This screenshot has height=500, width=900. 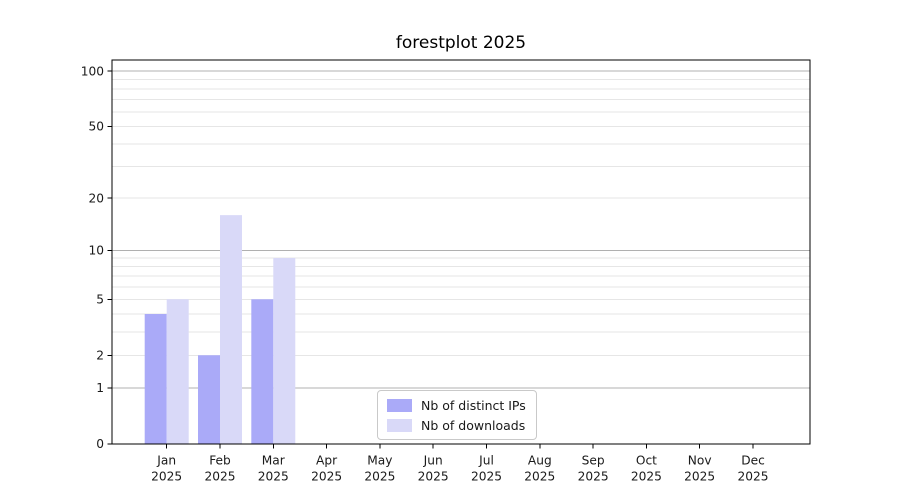 What do you see at coordinates (593, 461) in the screenshot?
I see `x-tick-label-month: Sep` at bounding box center [593, 461].